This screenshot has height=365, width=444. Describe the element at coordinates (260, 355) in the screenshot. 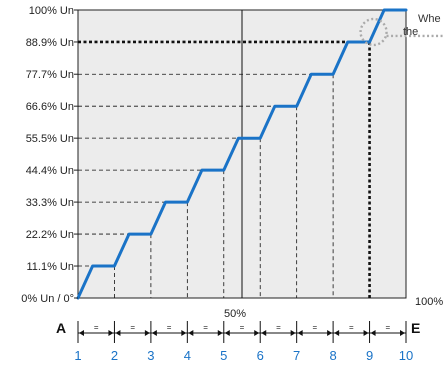

I see `x-tick-label: 6` at that location.